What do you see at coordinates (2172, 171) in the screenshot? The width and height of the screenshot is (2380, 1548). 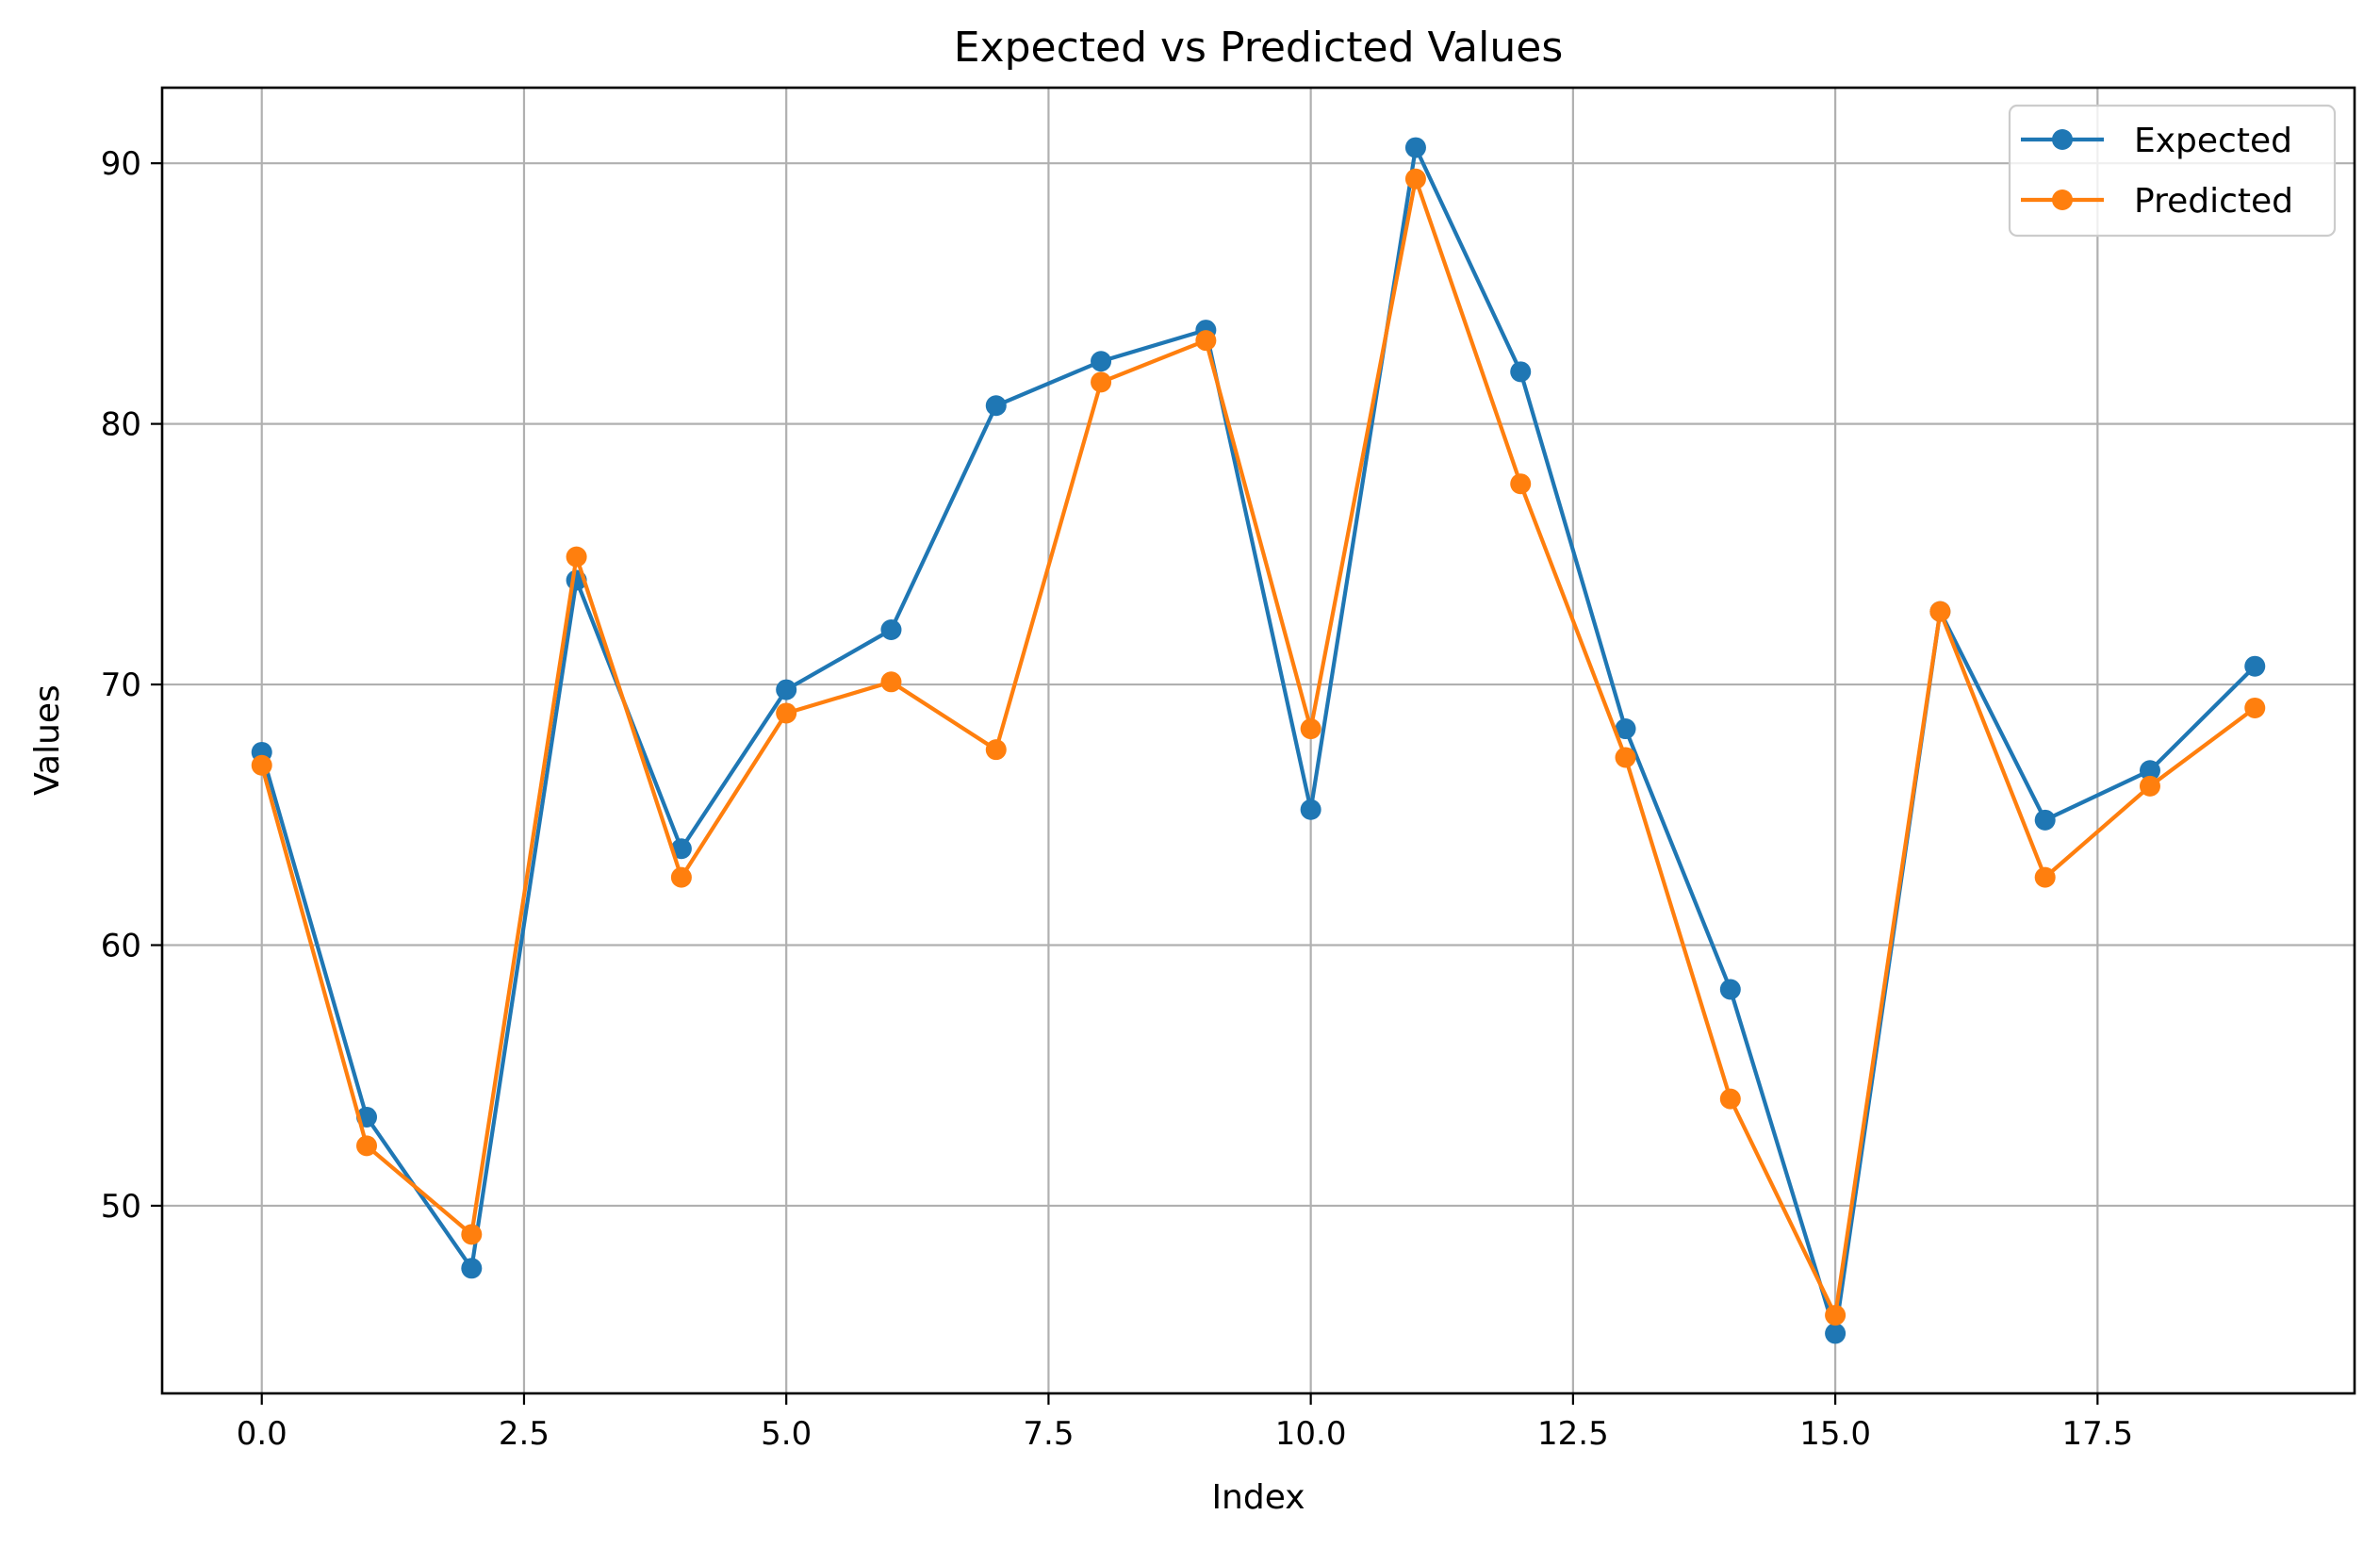 I see `legend: Expected Predicted` at bounding box center [2172, 171].